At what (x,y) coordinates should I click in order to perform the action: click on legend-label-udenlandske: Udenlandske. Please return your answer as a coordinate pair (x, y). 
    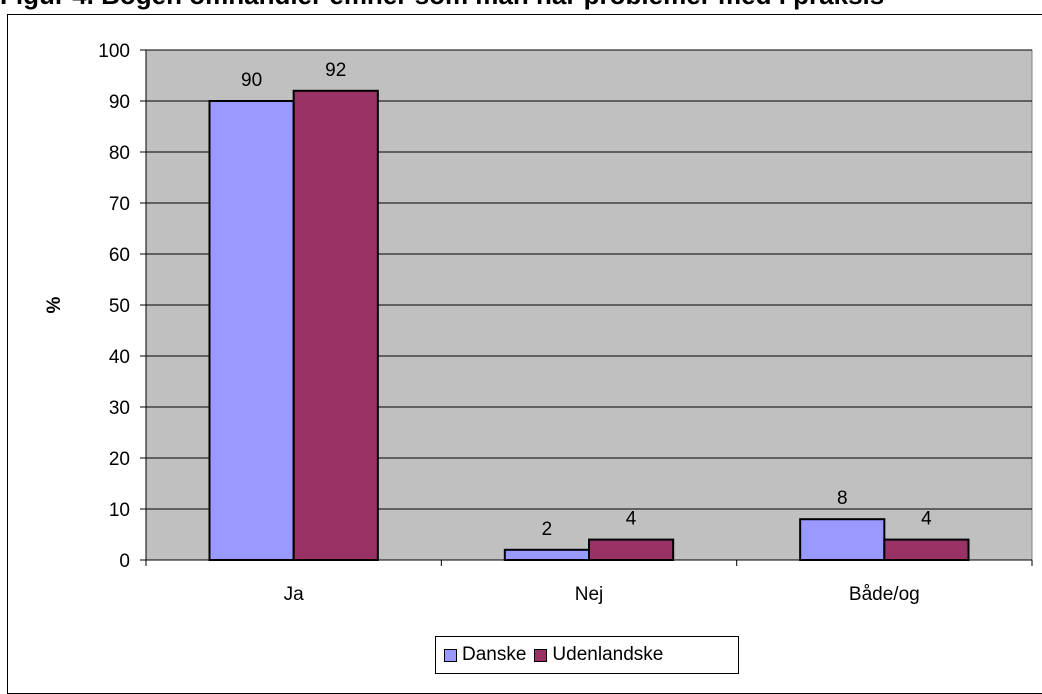
    Looking at the image, I should click on (608, 654).